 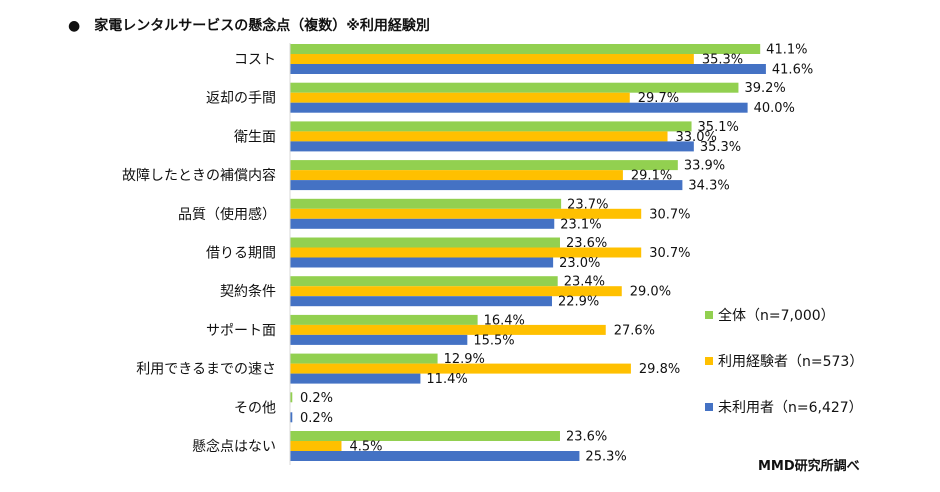 I want to click on category-label: 契約条件, so click(x=248, y=291).